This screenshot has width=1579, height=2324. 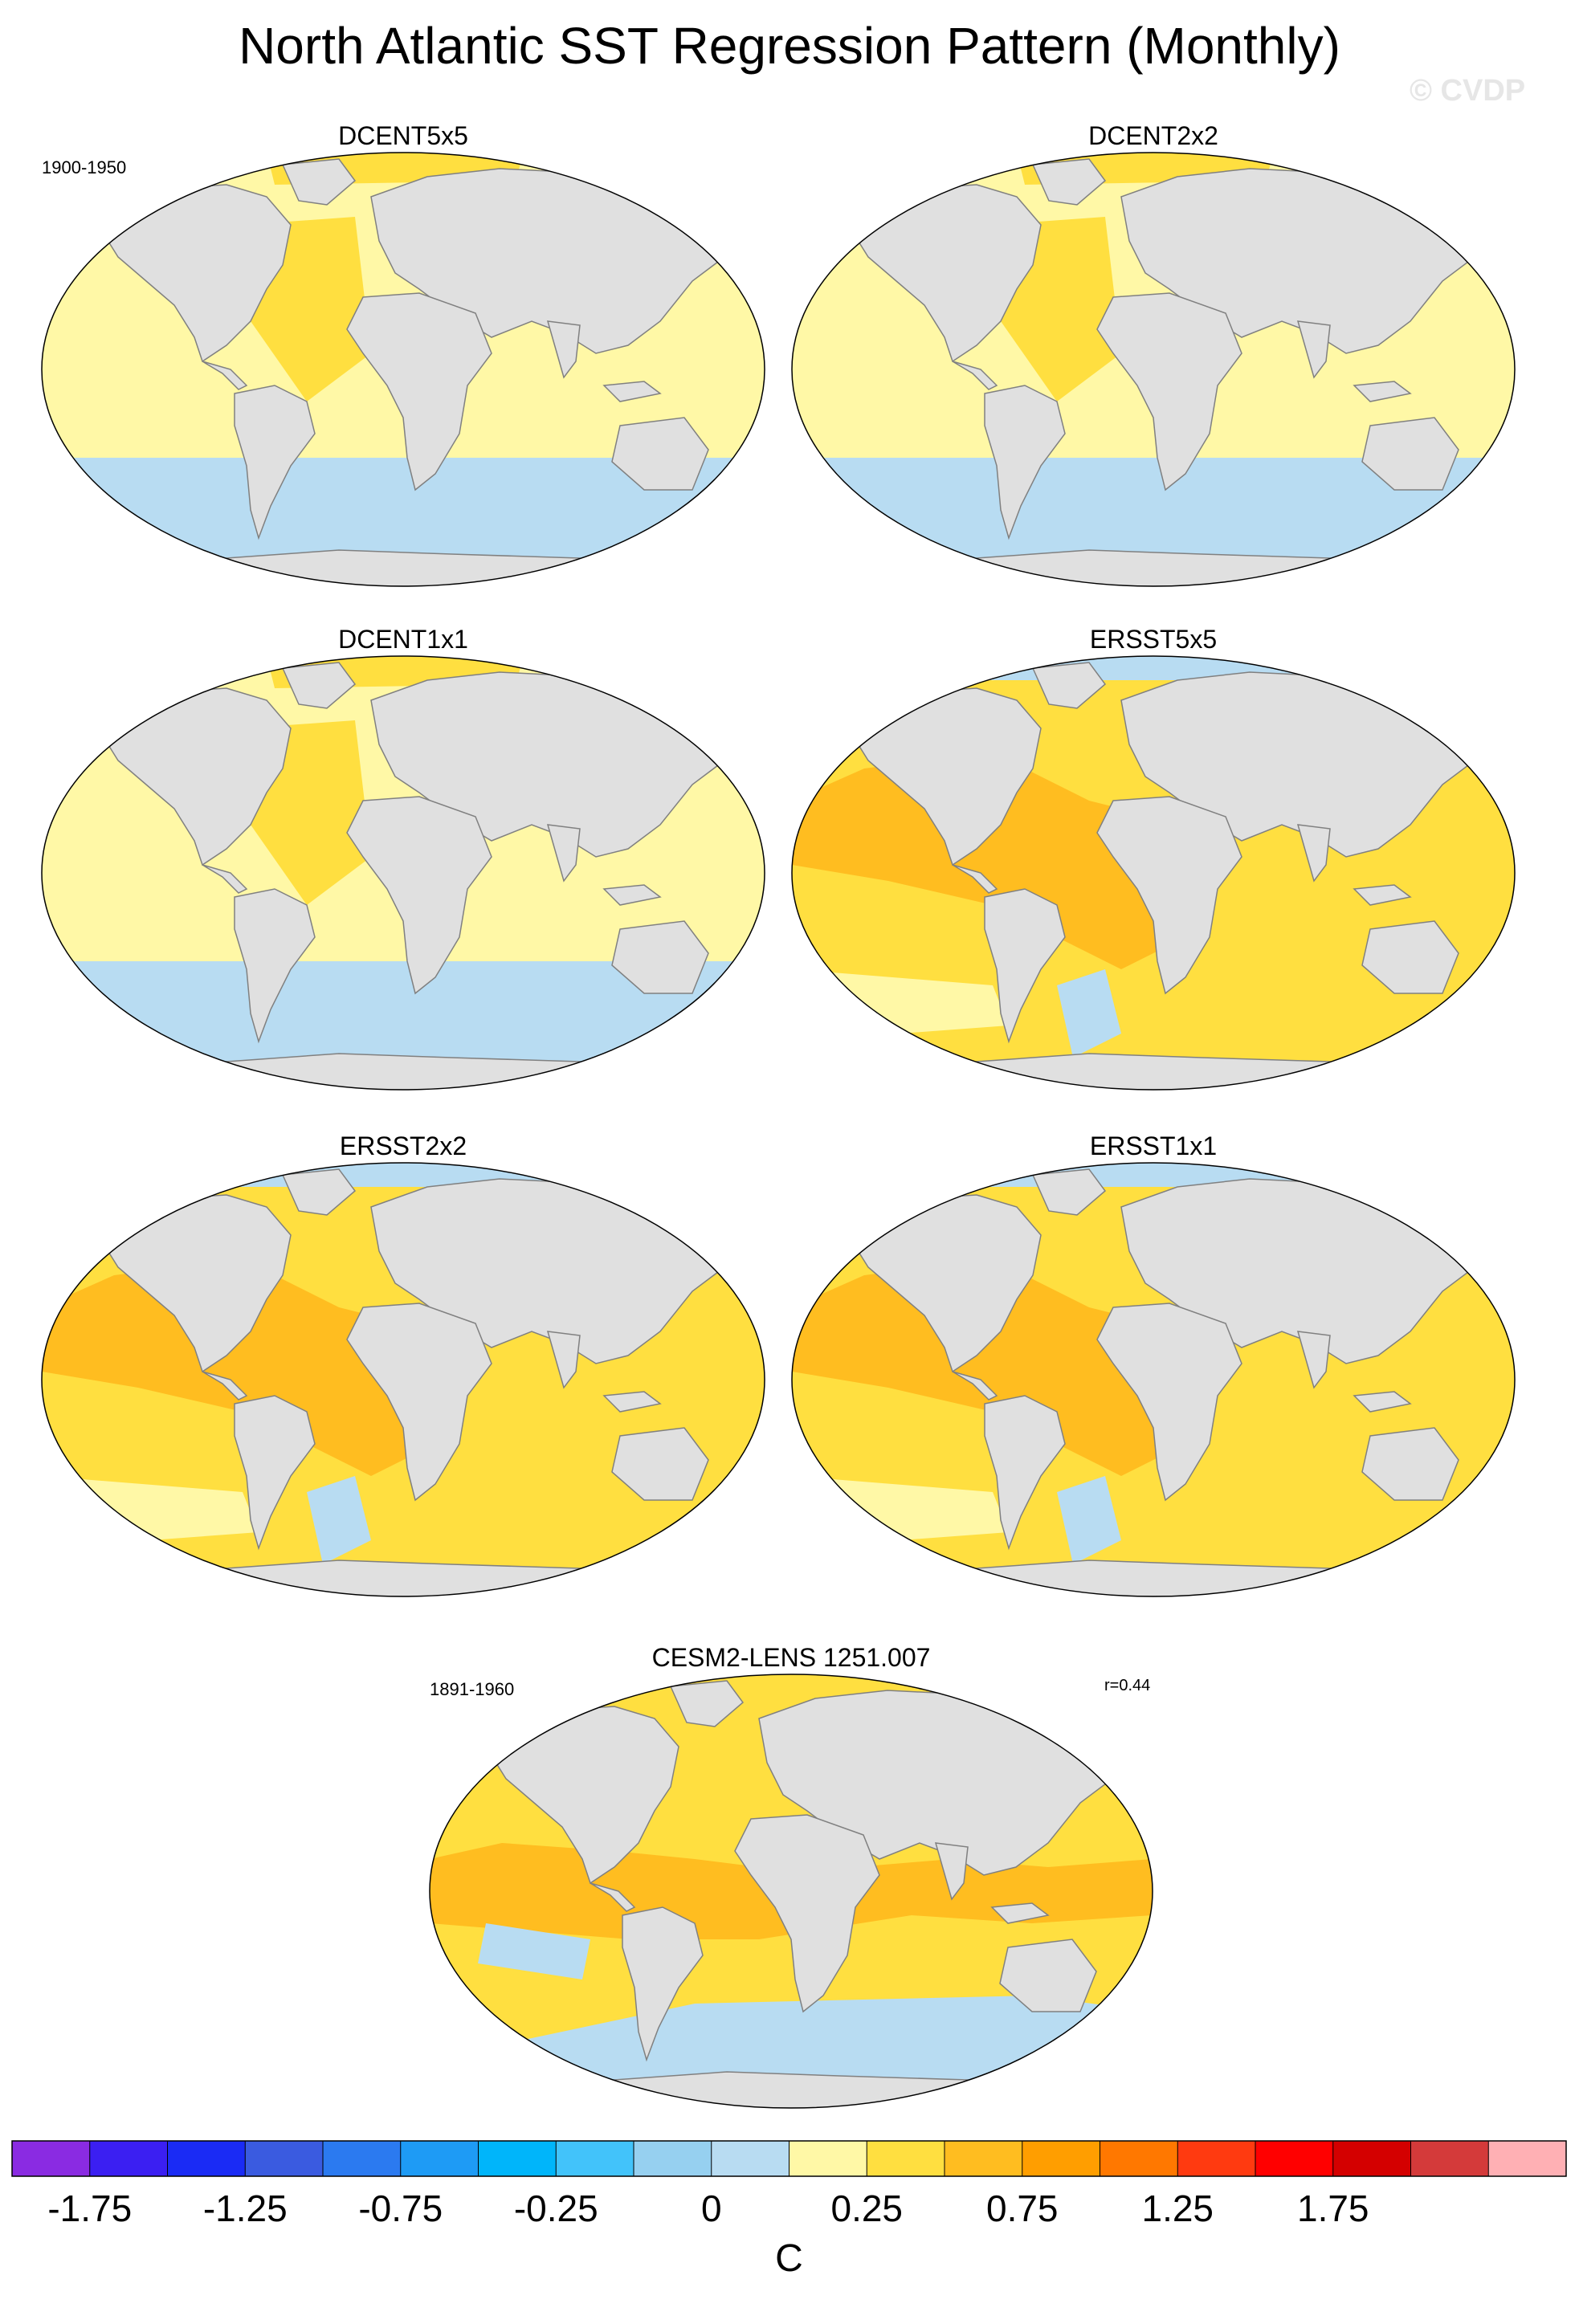 What do you see at coordinates (403, 1146) in the screenshot?
I see `panel-title: ERSST2x2` at bounding box center [403, 1146].